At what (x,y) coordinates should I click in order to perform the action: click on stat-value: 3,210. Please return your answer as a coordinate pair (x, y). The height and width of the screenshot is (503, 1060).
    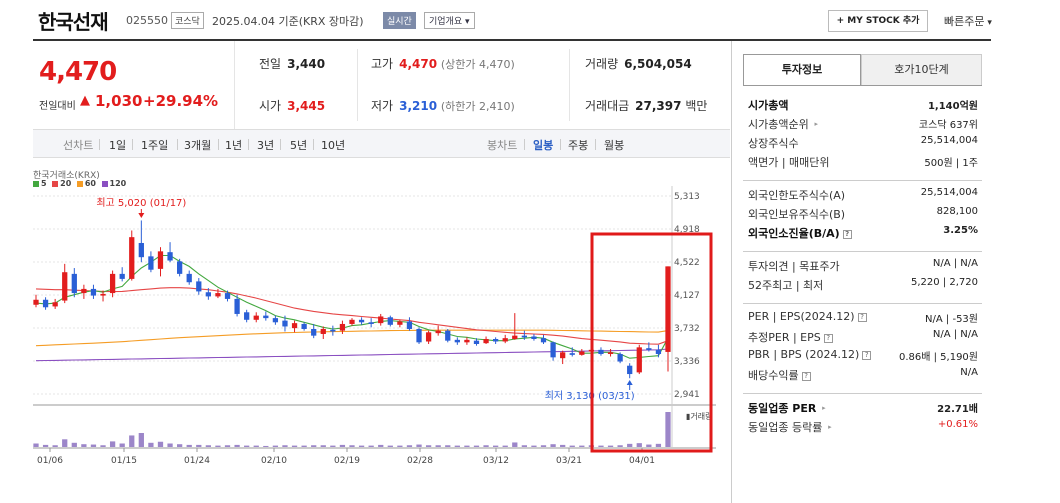
    Looking at the image, I should click on (418, 106).